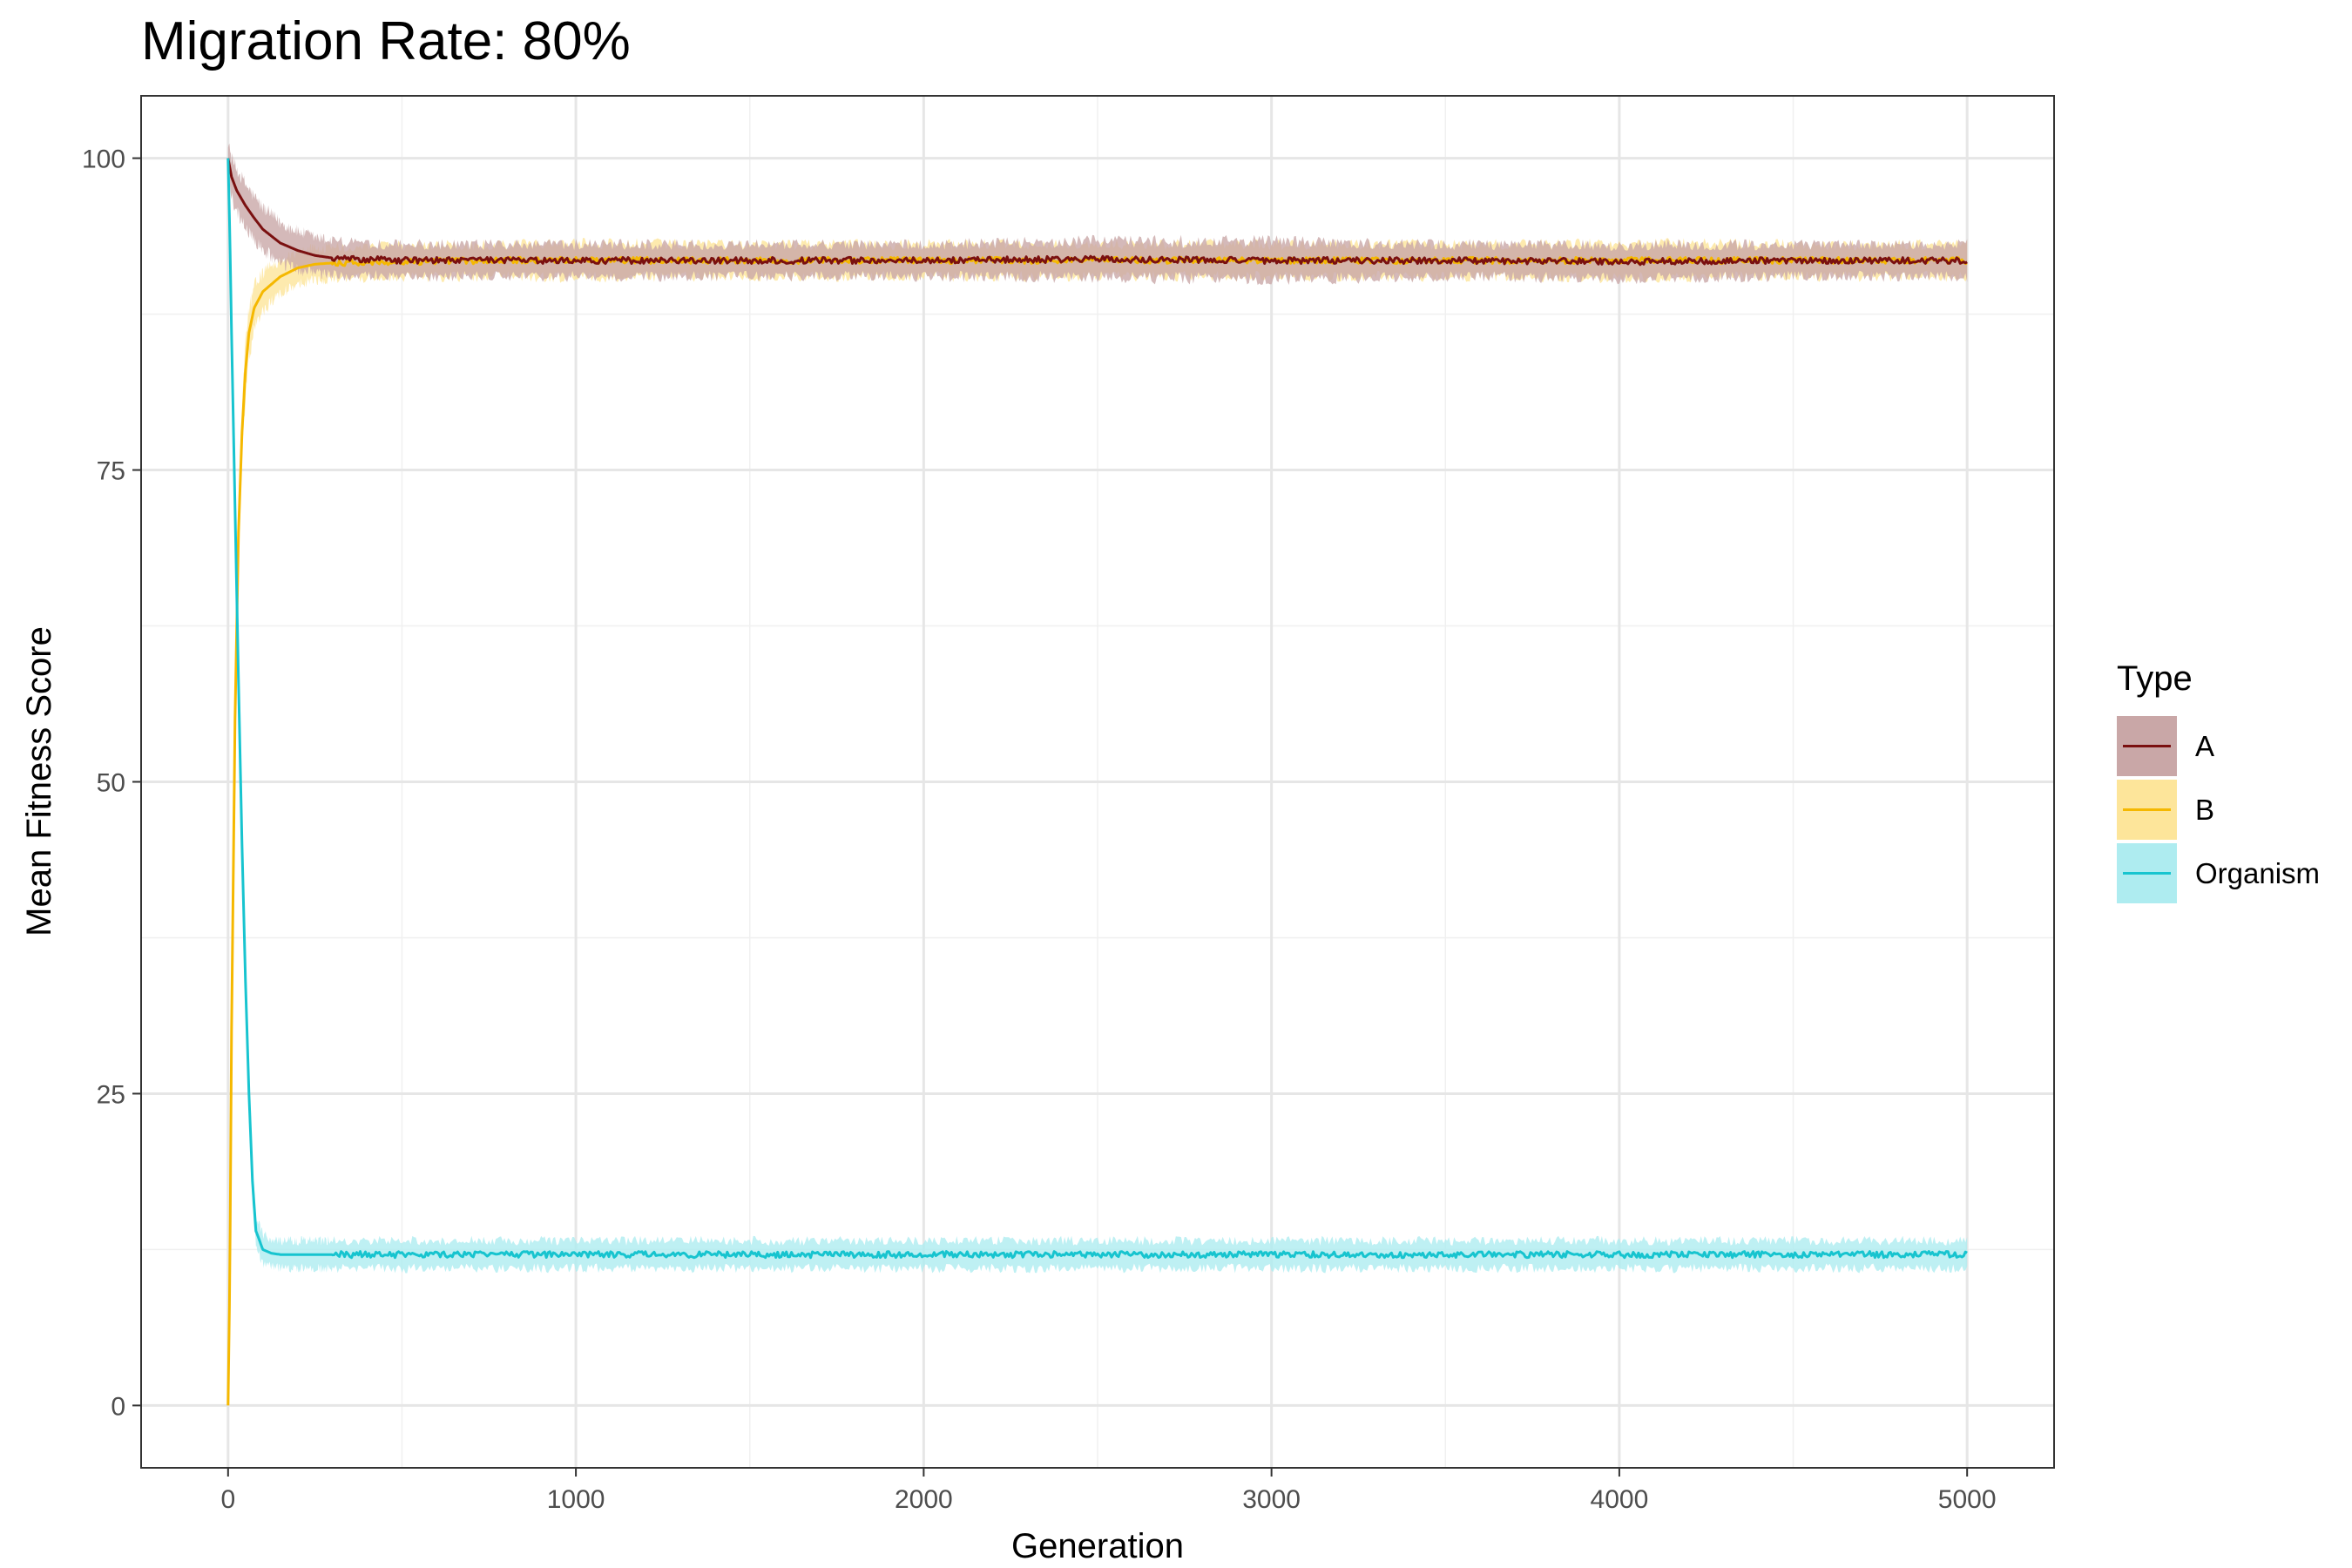  Describe the element at coordinates (111, 1094) in the screenshot. I see `y-tick-label: 25` at that location.